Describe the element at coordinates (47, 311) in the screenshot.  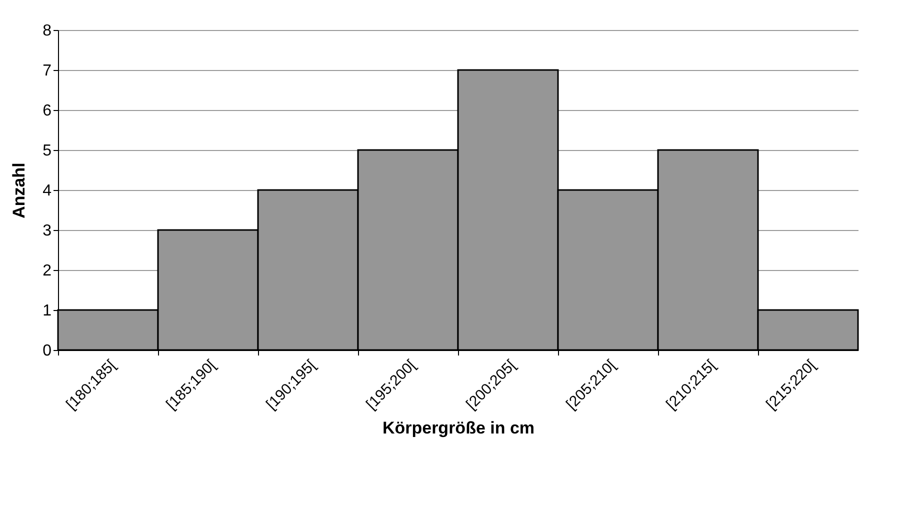
I see `y-tick-label: 1` at that location.